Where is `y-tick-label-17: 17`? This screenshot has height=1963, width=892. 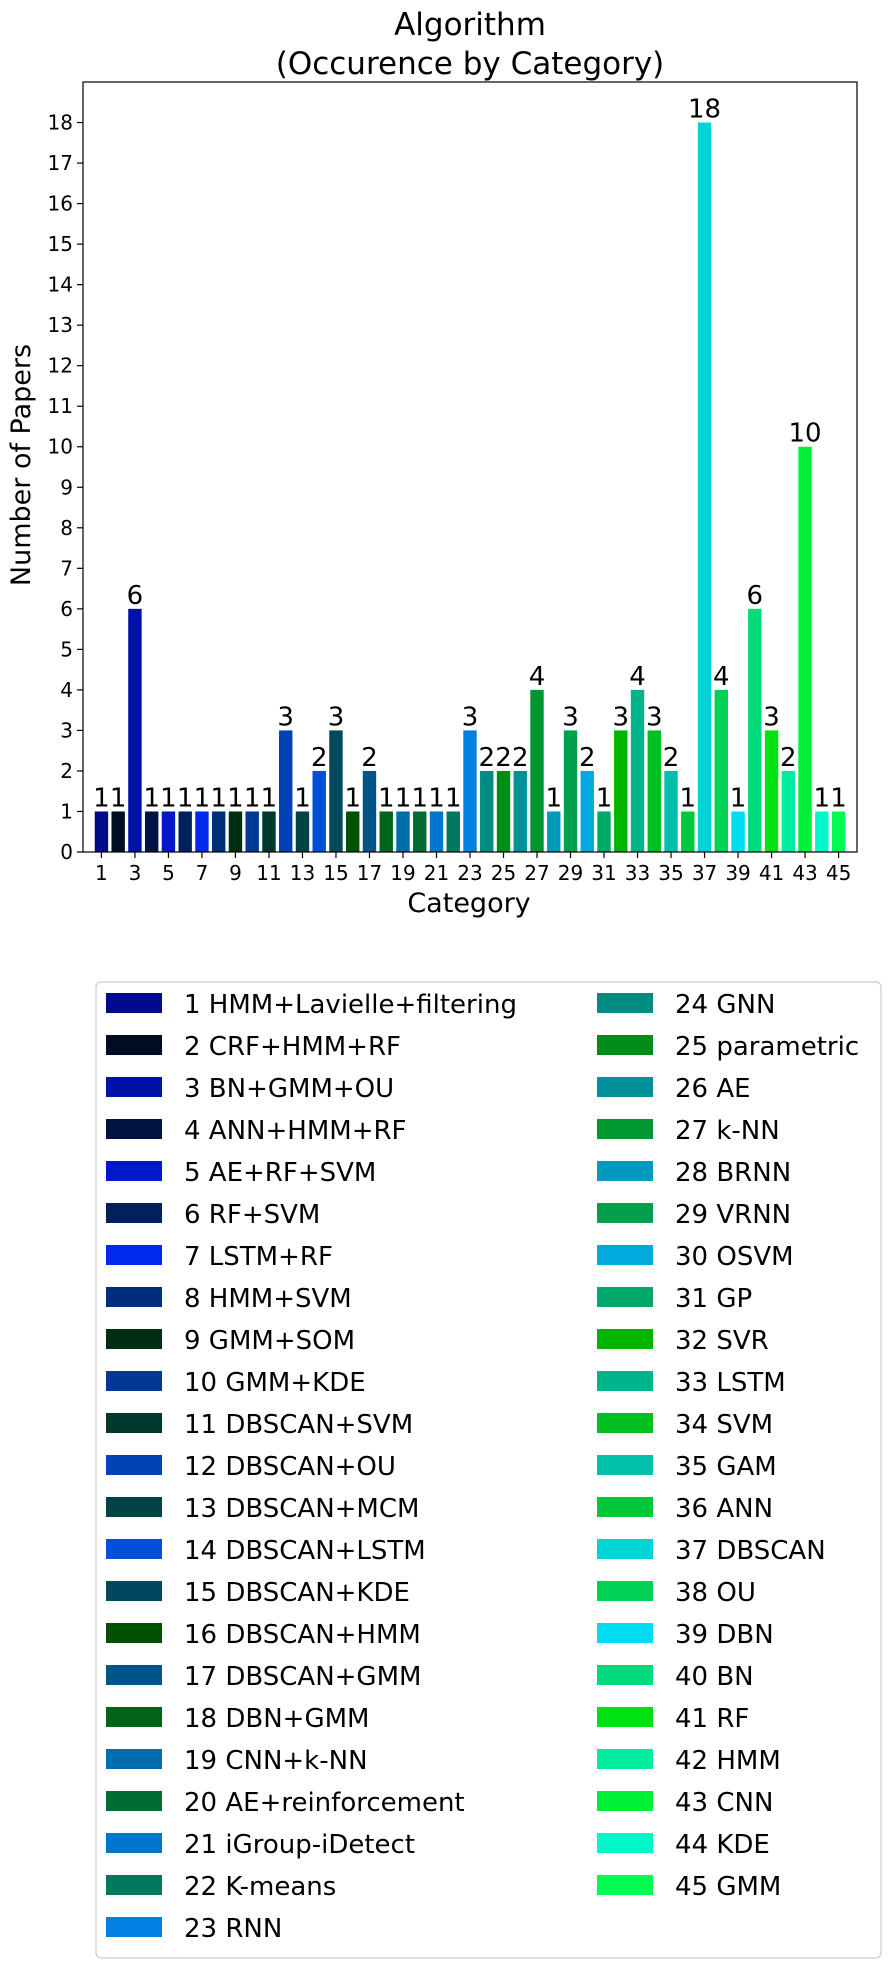
y-tick-label-17: 17 is located at coordinates (60, 163).